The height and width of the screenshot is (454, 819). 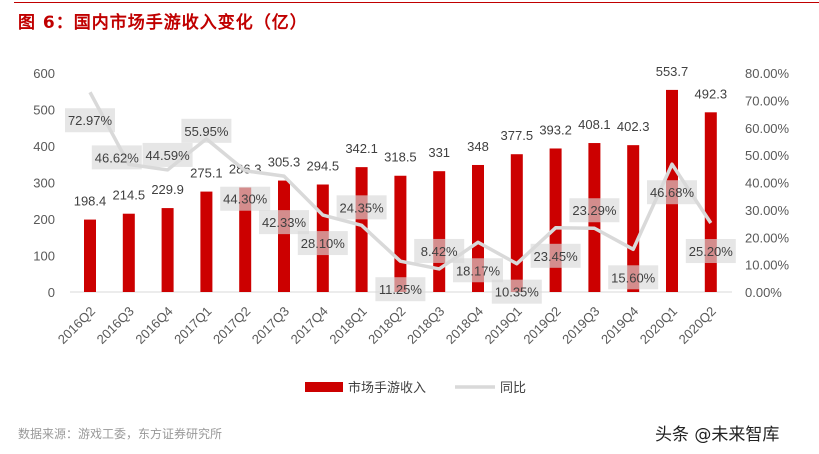 I want to click on yoy-value-label: 44.59%, so click(x=168, y=155).